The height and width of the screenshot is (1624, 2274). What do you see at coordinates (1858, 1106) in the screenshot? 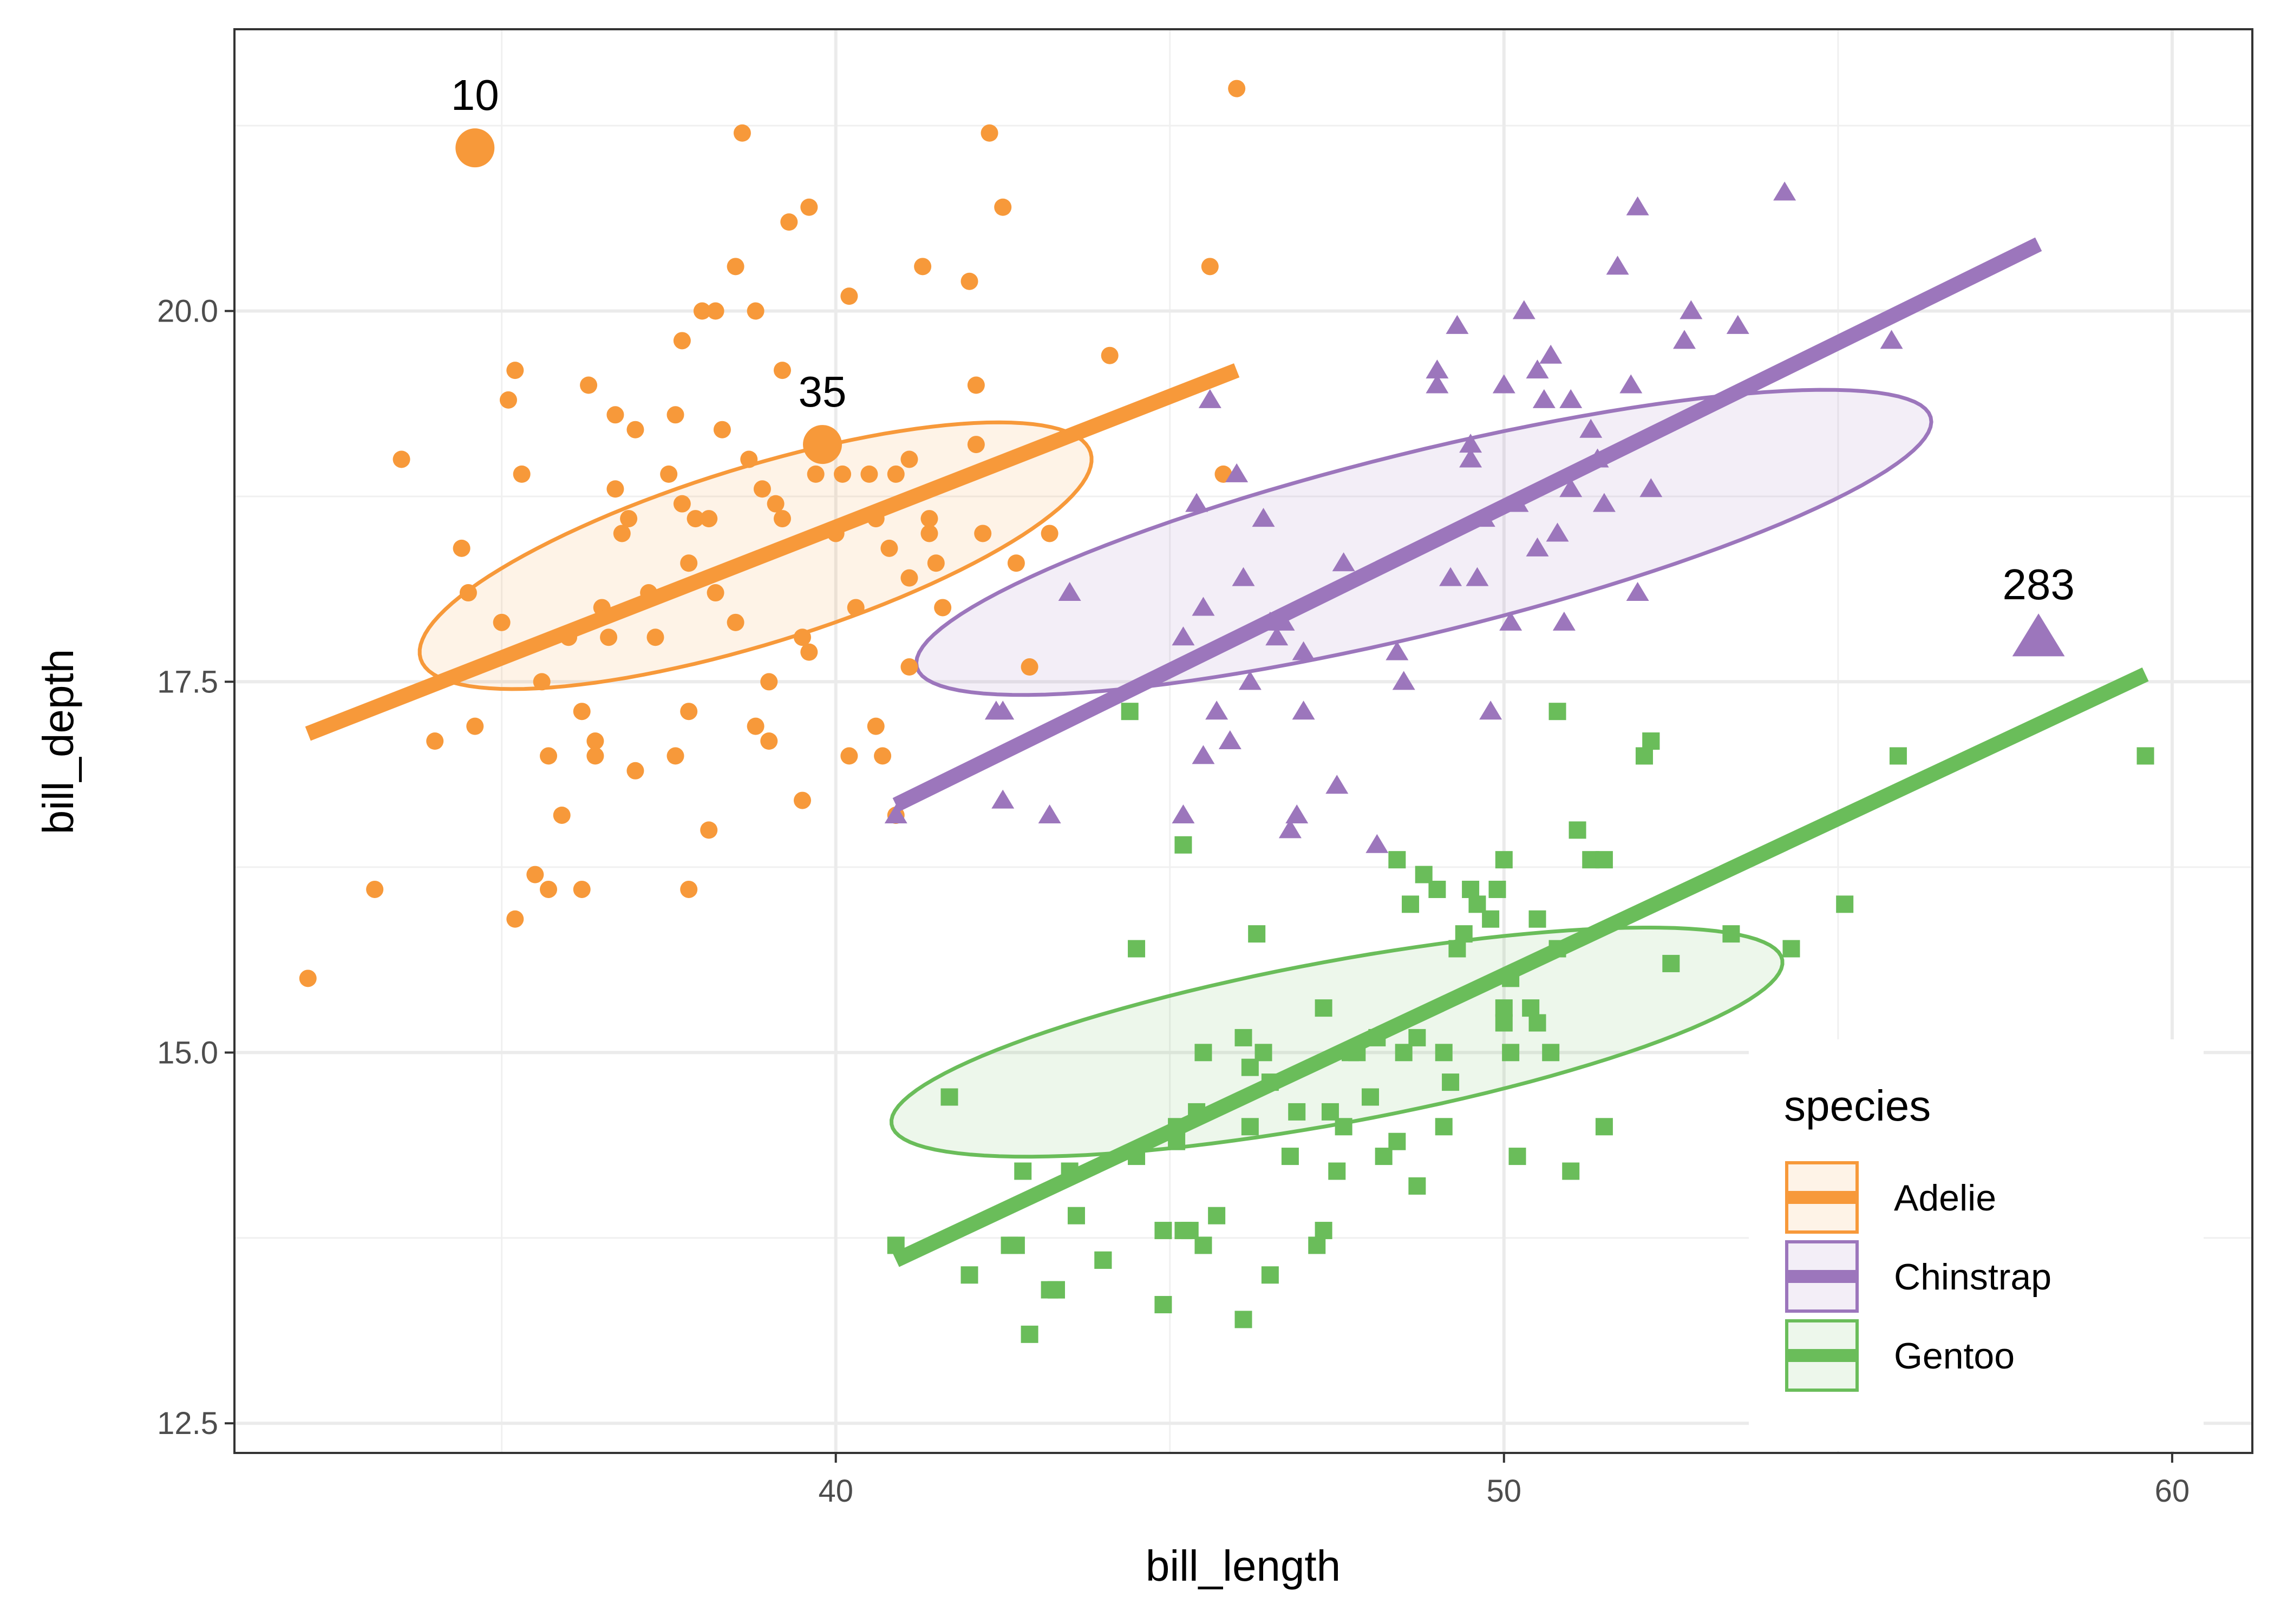
I see `legend-title: species` at bounding box center [1858, 1106].